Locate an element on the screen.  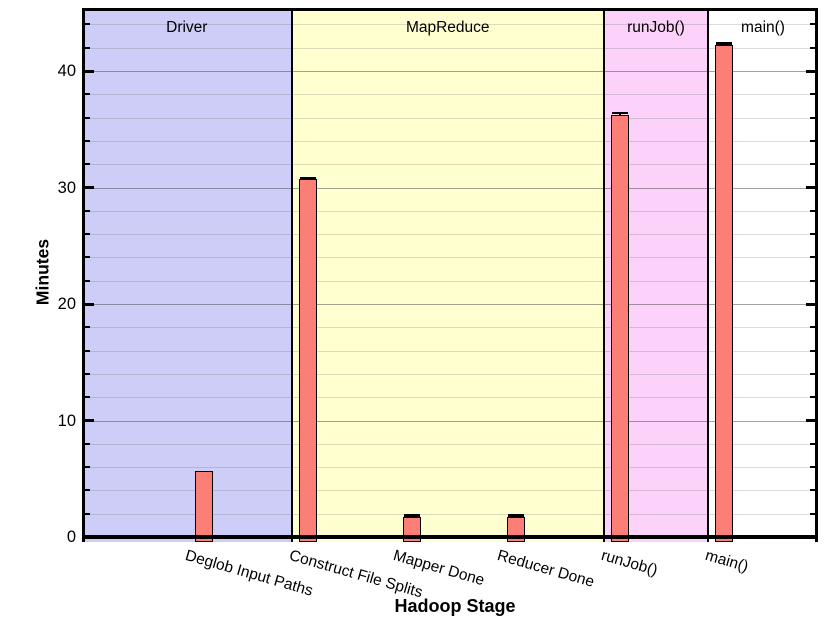
y-axis-title-text: Minutes is located at coordinates (42, 272).